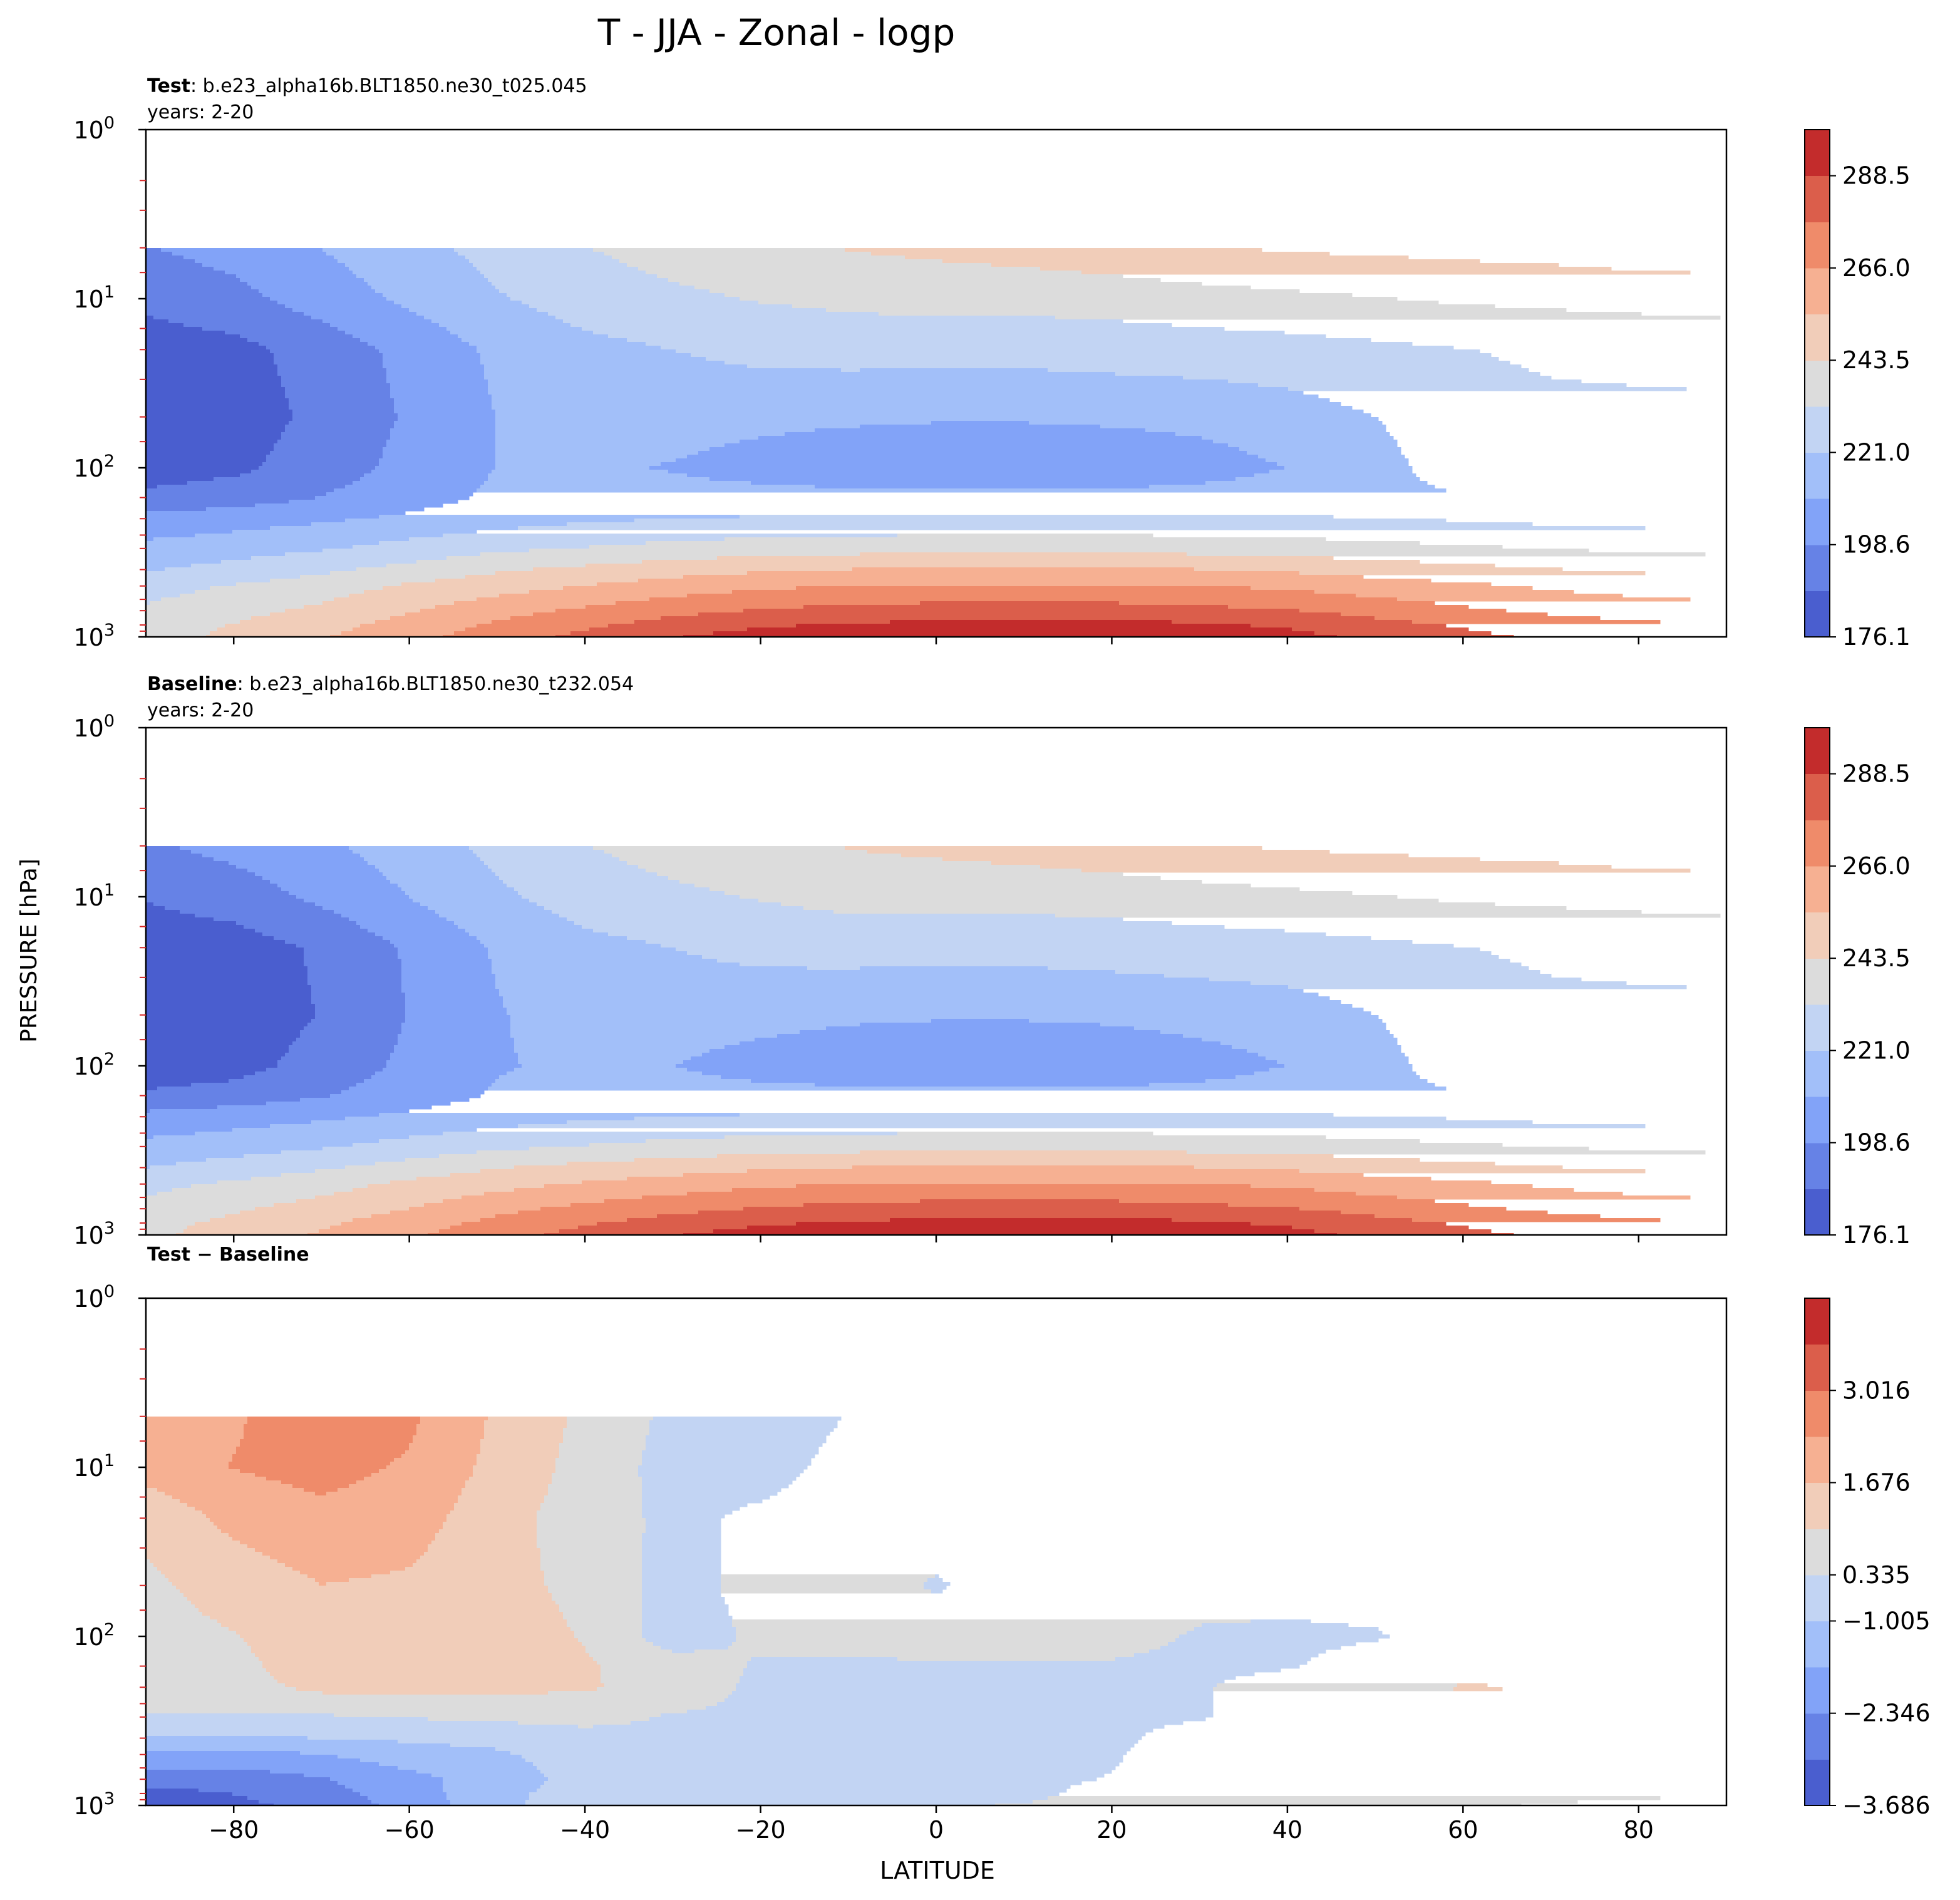  Describe the element at coordinates (1817, 1460) in the screenshot. I see `colorbar-swatch` at that location.